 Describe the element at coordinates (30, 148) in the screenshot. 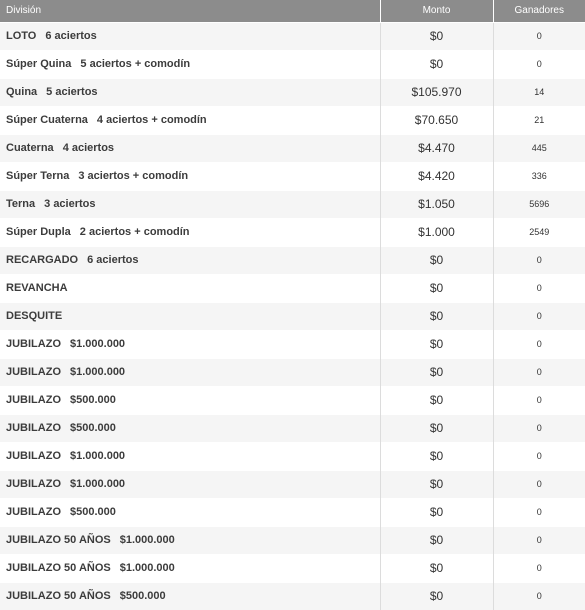

I see `division-name: Cuaterna` at that location.